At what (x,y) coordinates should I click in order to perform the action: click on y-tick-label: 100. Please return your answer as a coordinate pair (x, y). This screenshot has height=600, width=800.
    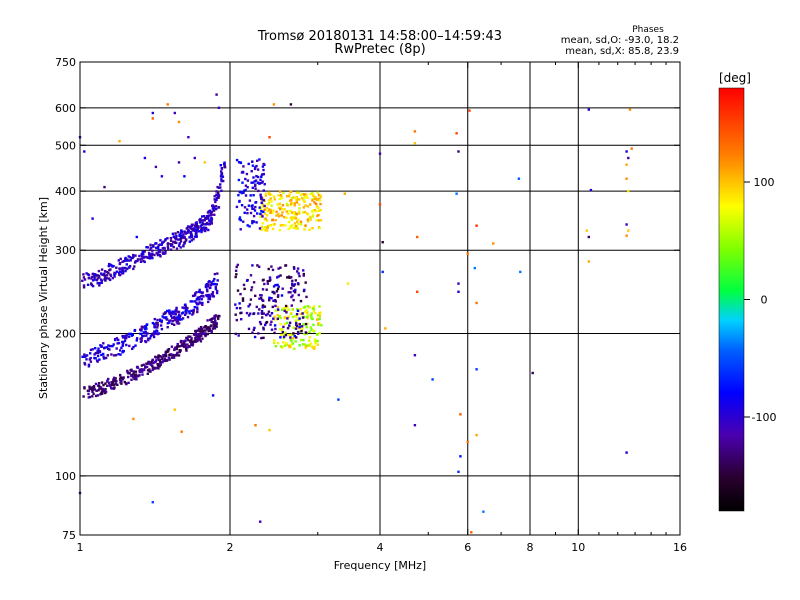
    Looking at the image, I should click on (65, 476).